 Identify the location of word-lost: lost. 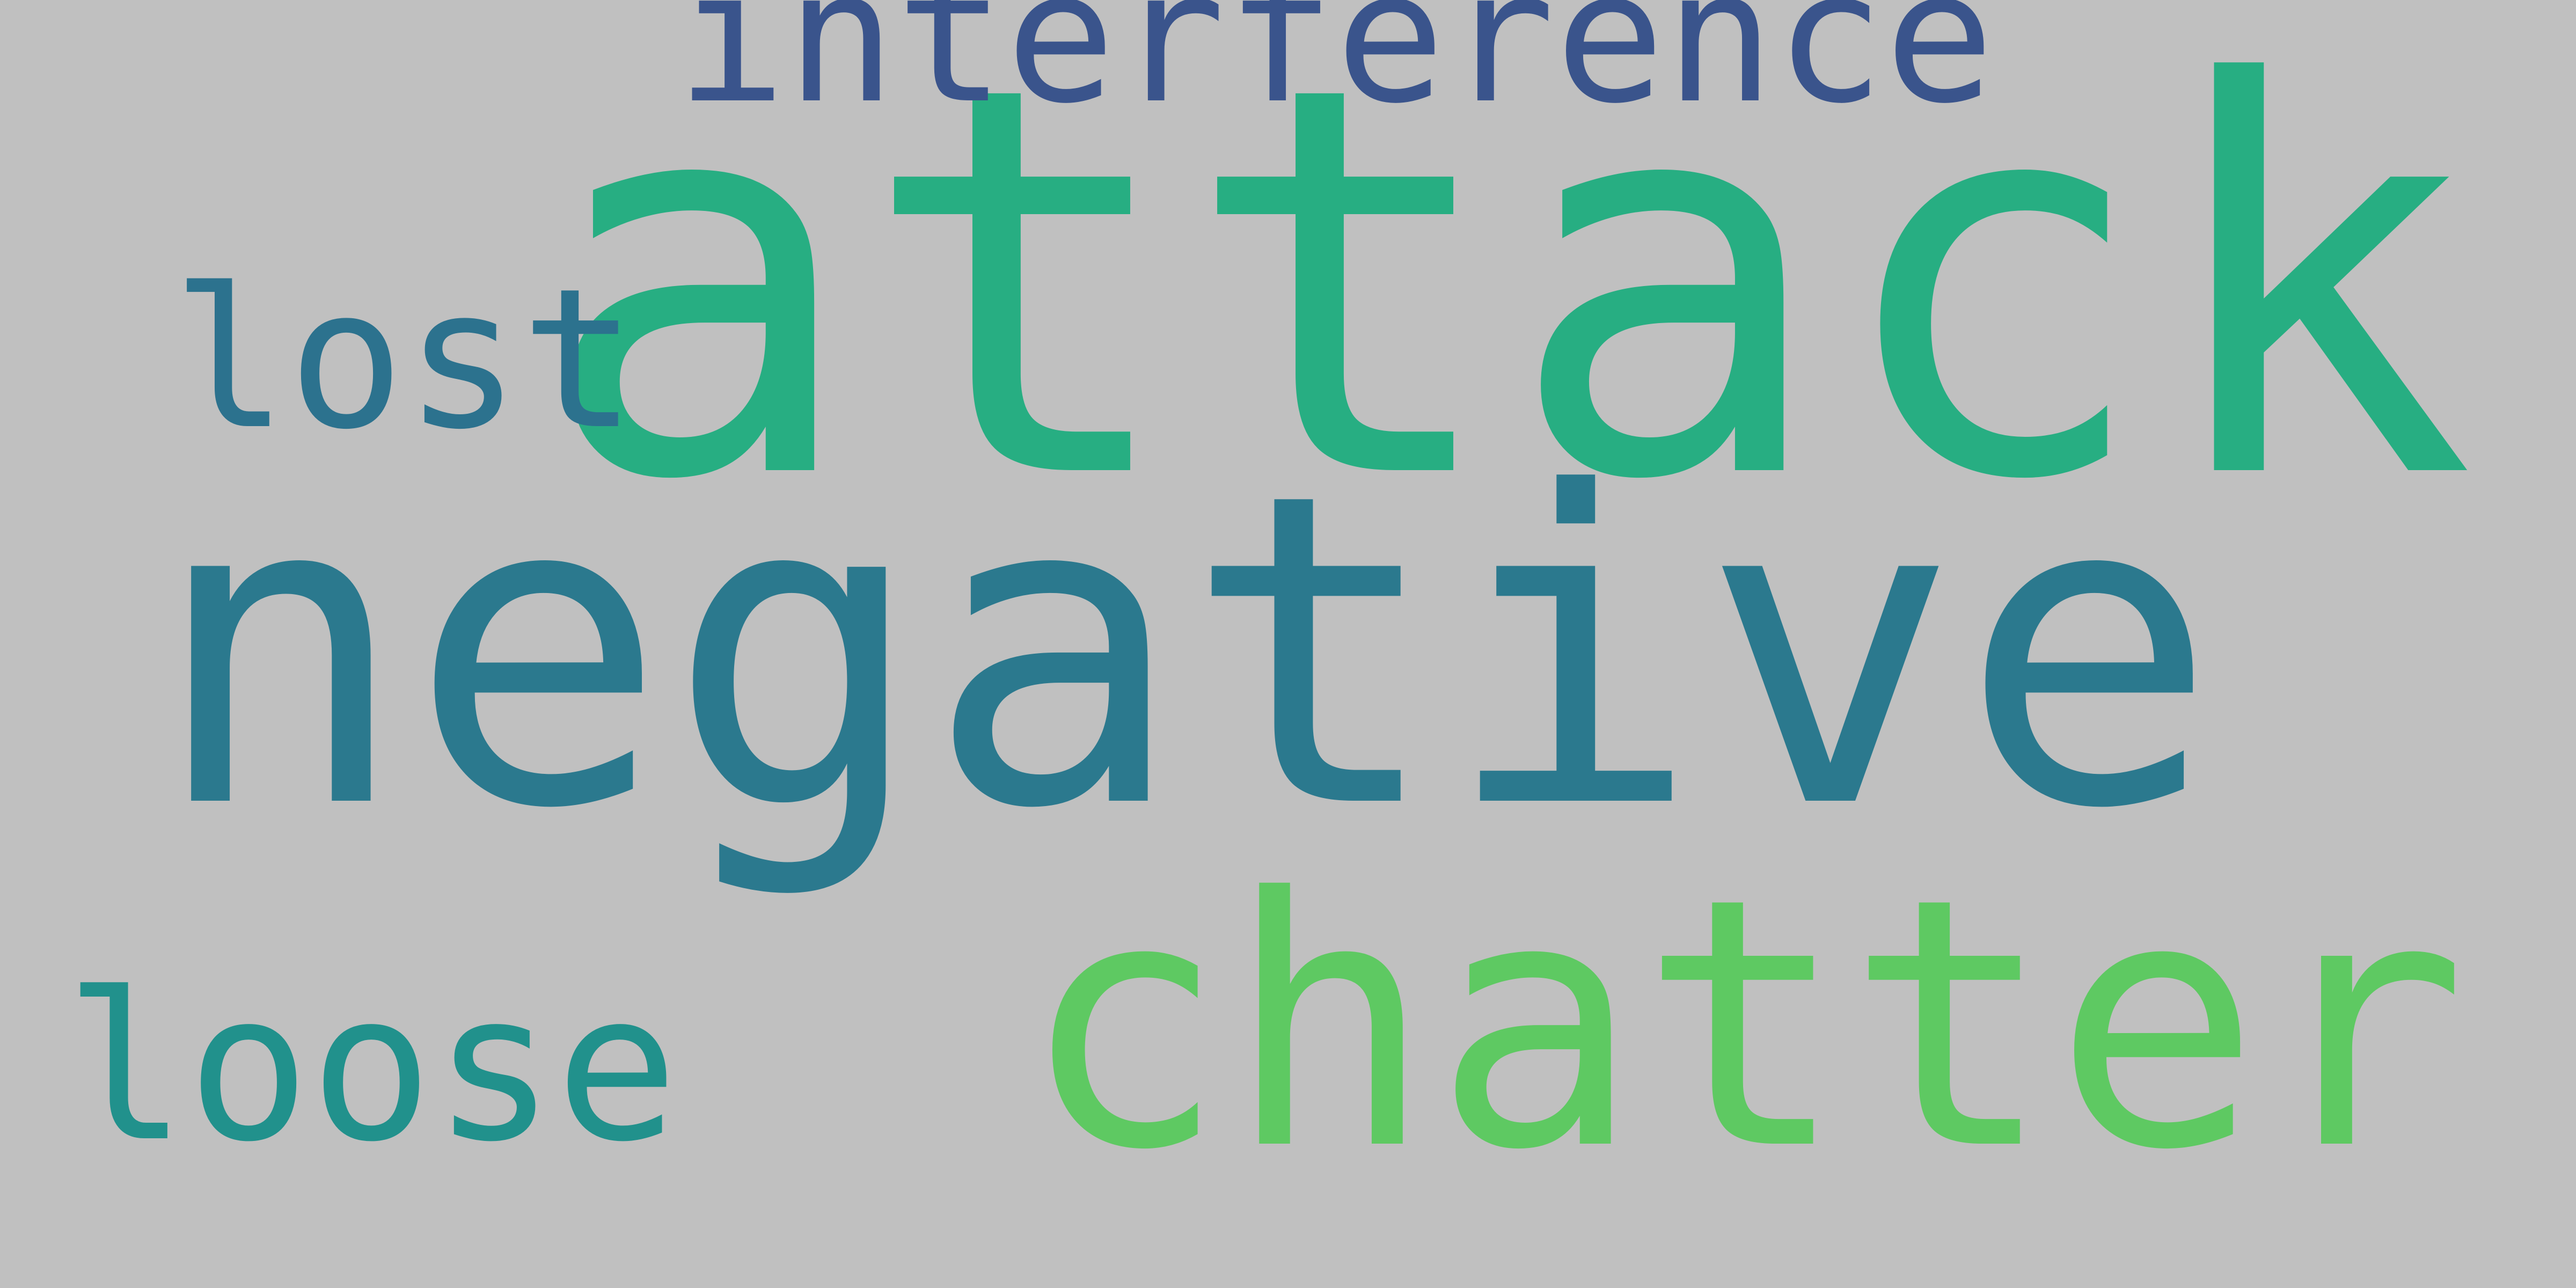
(404, 359).